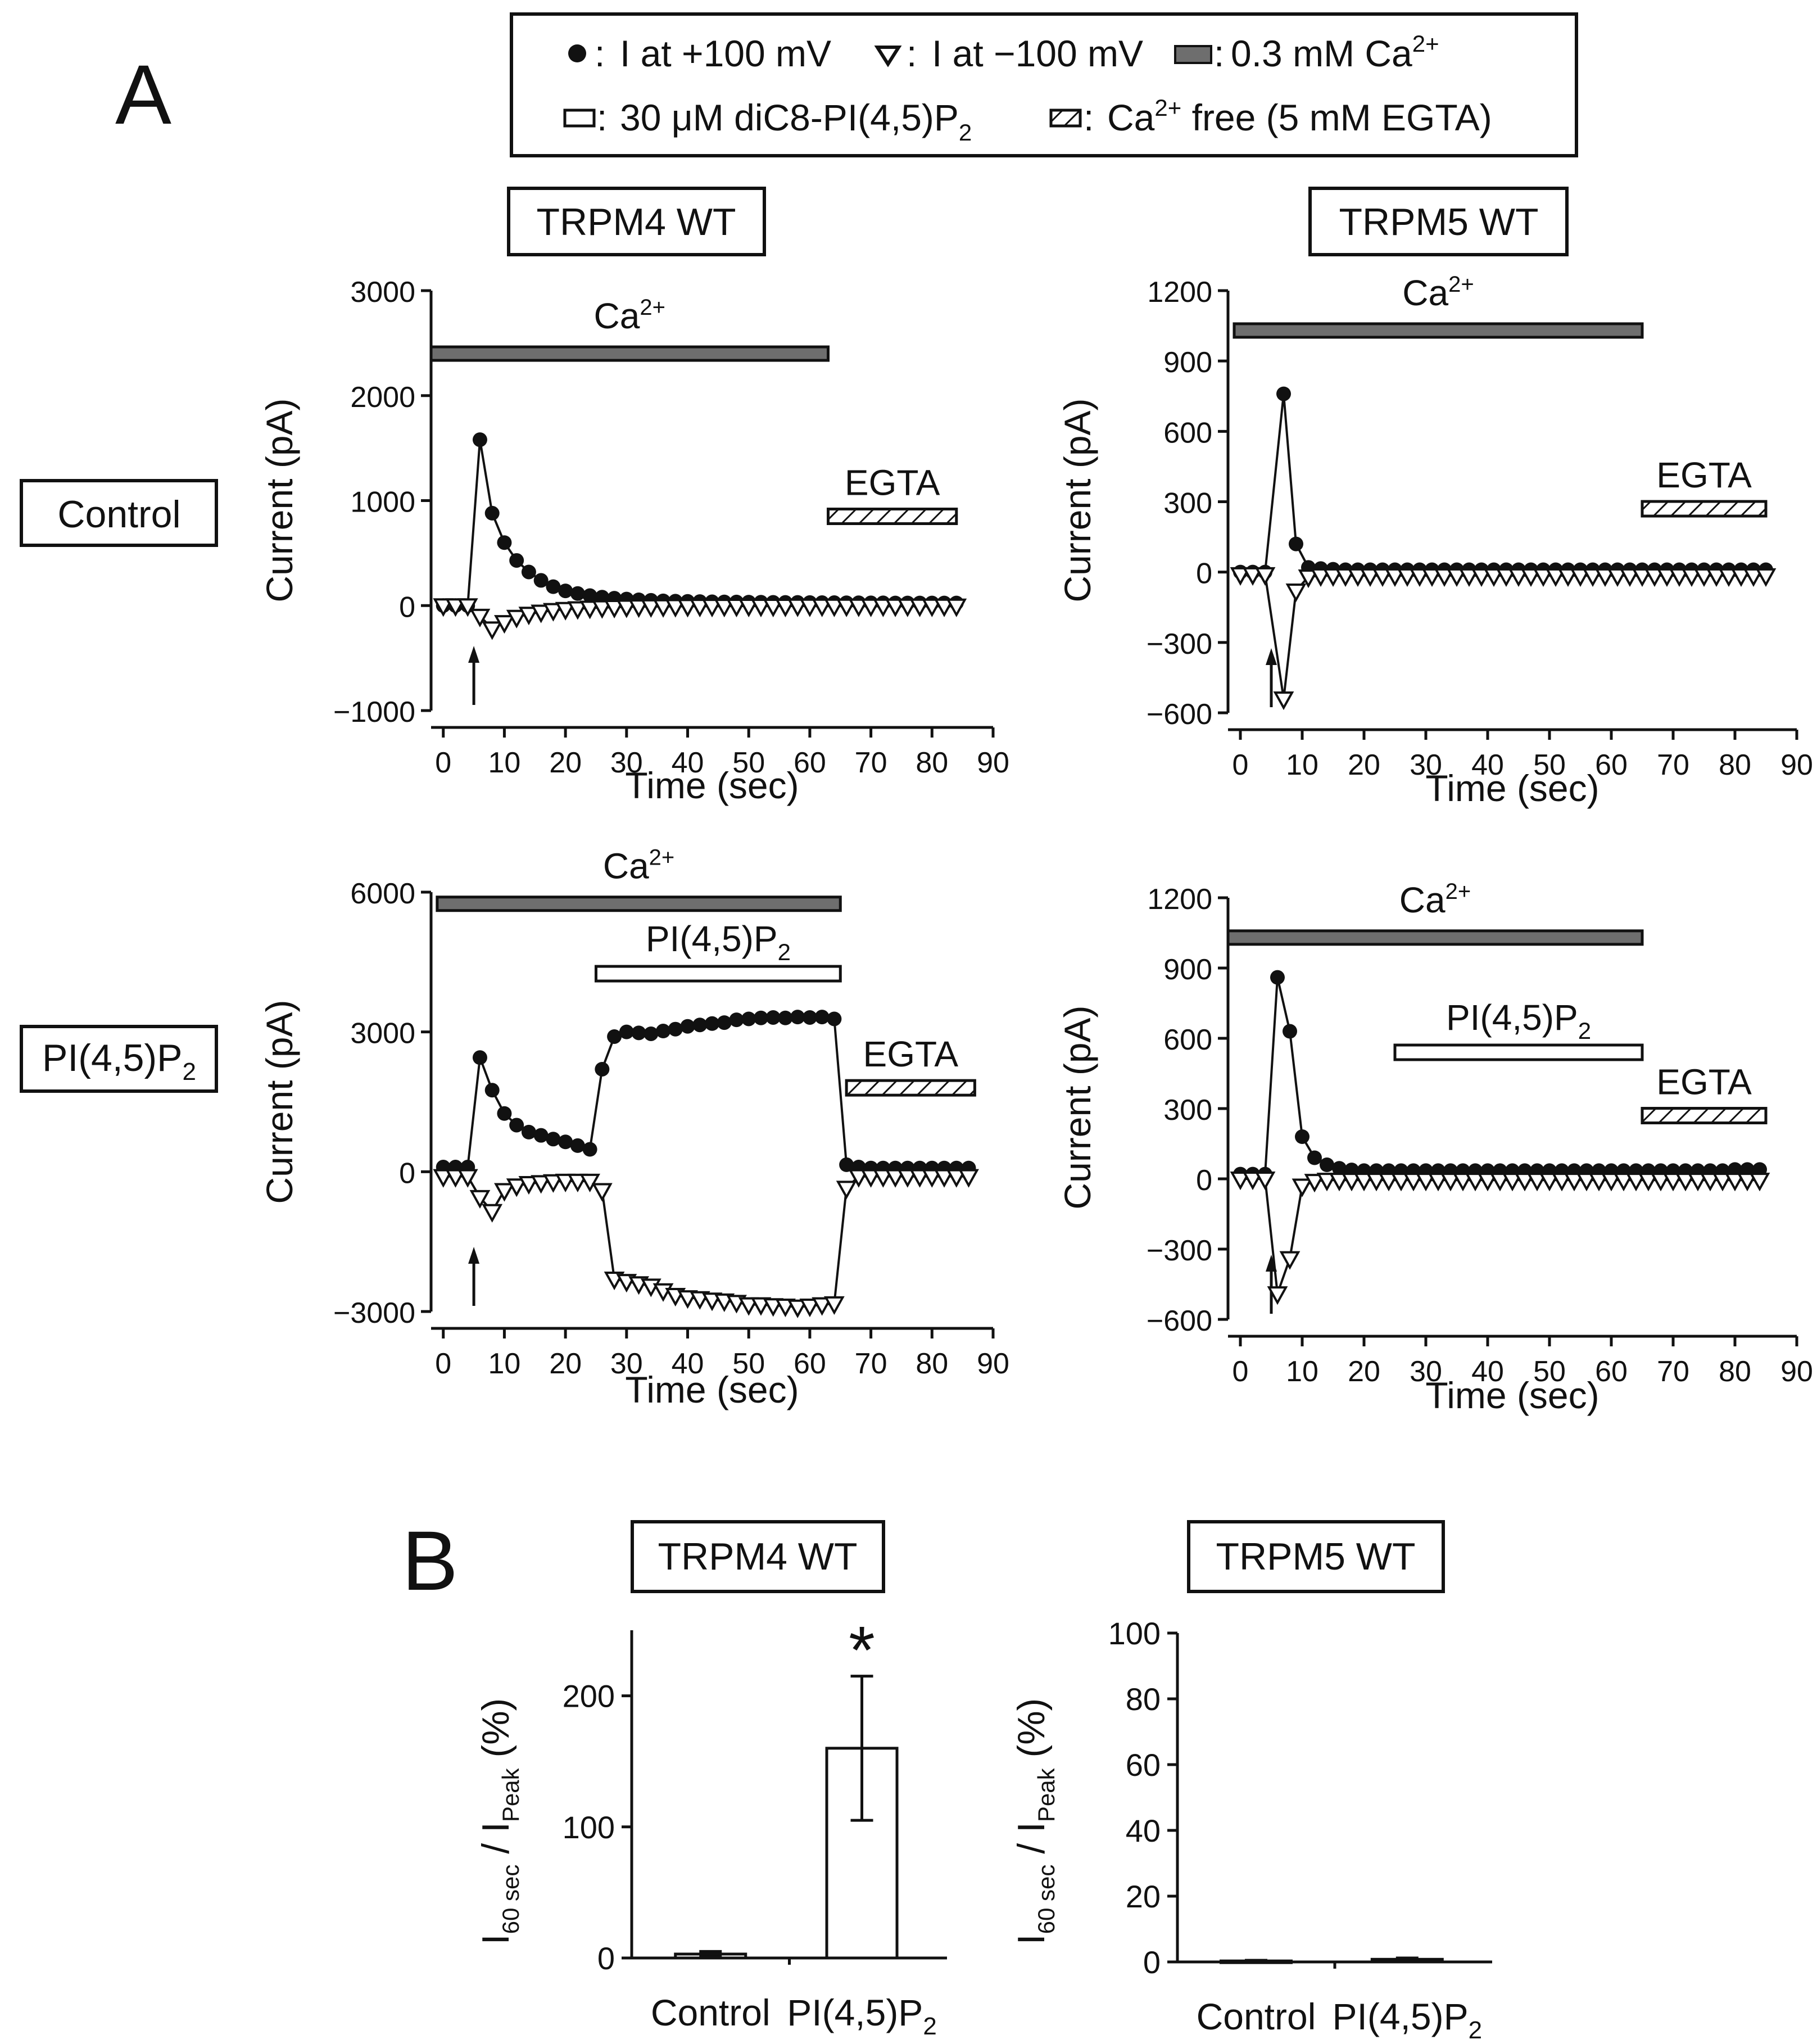  I want to click on x-category-control: Control, so click(711, 2012).